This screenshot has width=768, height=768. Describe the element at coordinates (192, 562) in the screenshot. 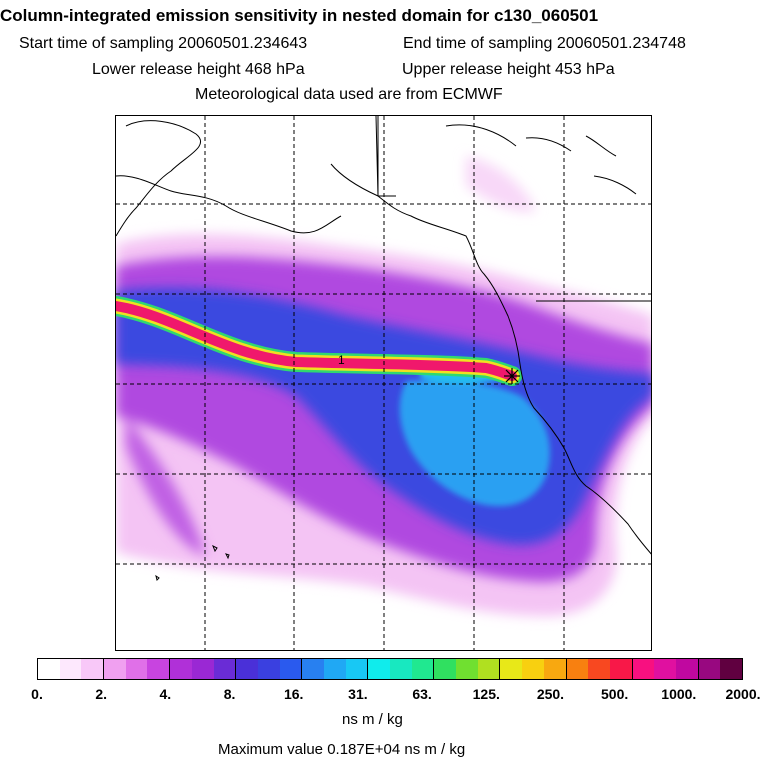

I see `hawaii-islands` at that location.